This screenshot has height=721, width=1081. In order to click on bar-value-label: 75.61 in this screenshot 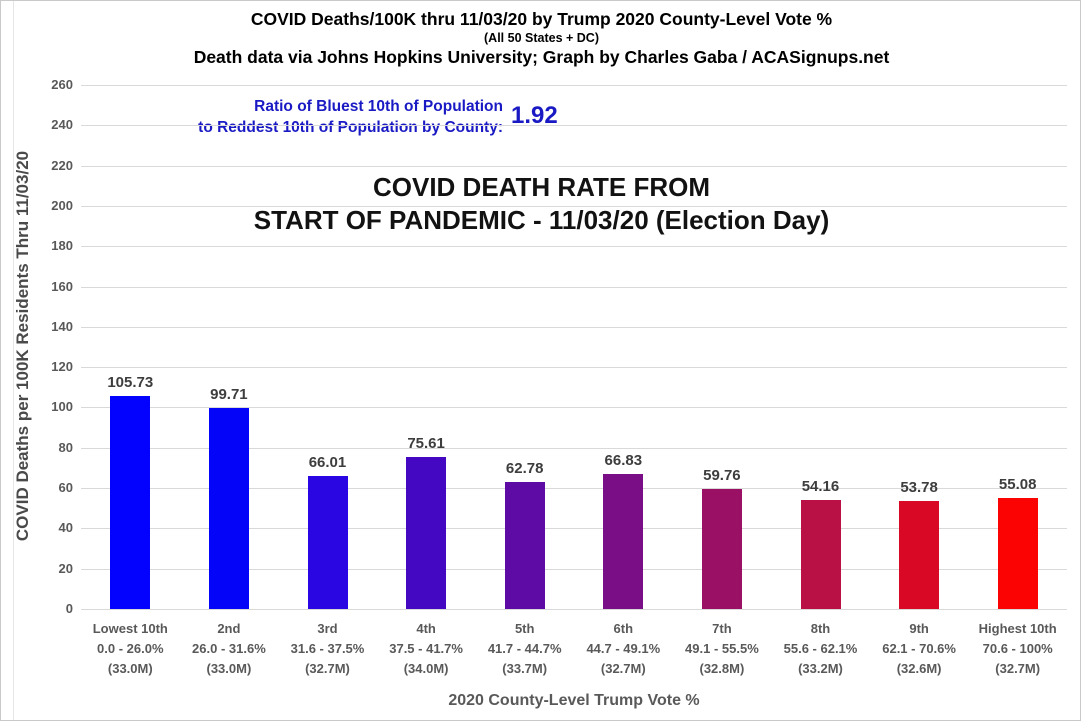, I will do `click(426, 443)`.